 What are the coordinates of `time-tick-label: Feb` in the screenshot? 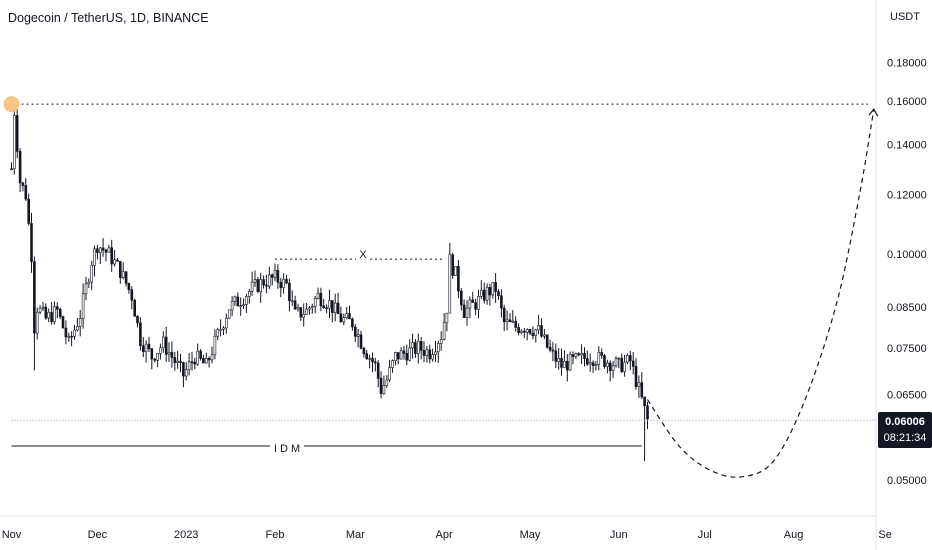 It's located at (275, 535).